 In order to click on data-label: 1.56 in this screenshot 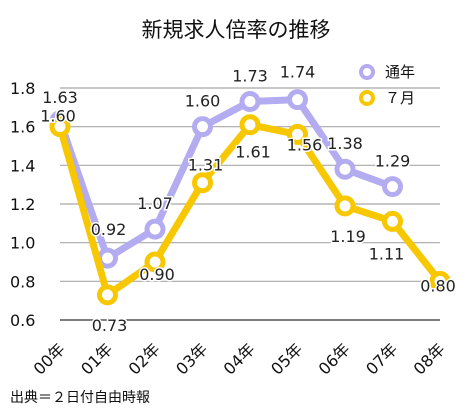, I will do `click(305, 144)`.